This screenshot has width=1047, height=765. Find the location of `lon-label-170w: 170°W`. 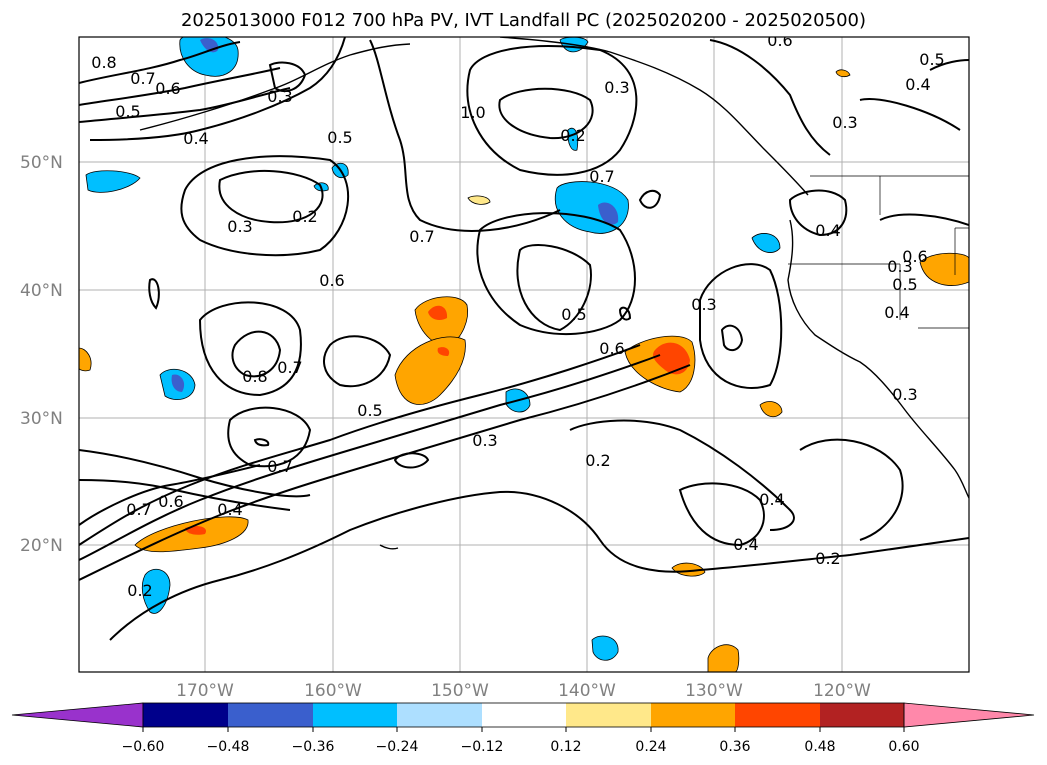

lon-label-170w: 170°W is located at coordinates (205, 691).